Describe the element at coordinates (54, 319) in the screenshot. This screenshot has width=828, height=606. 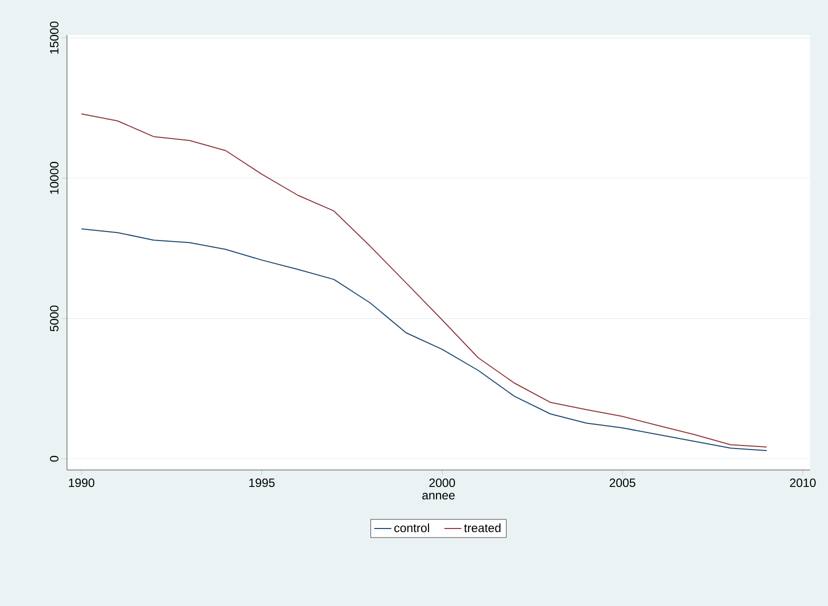
I see `y-tick-label: 5000` at that location.